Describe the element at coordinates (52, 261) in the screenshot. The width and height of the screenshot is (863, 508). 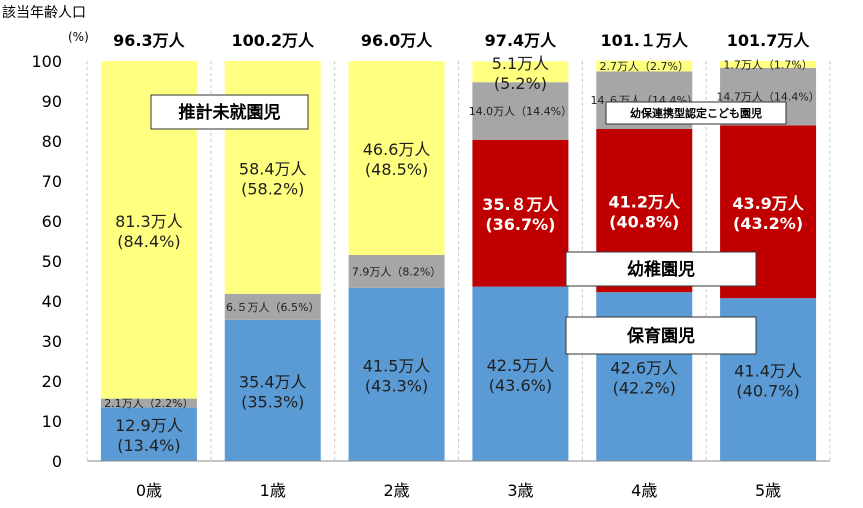
I see `y-tick-label: 50` at that location.